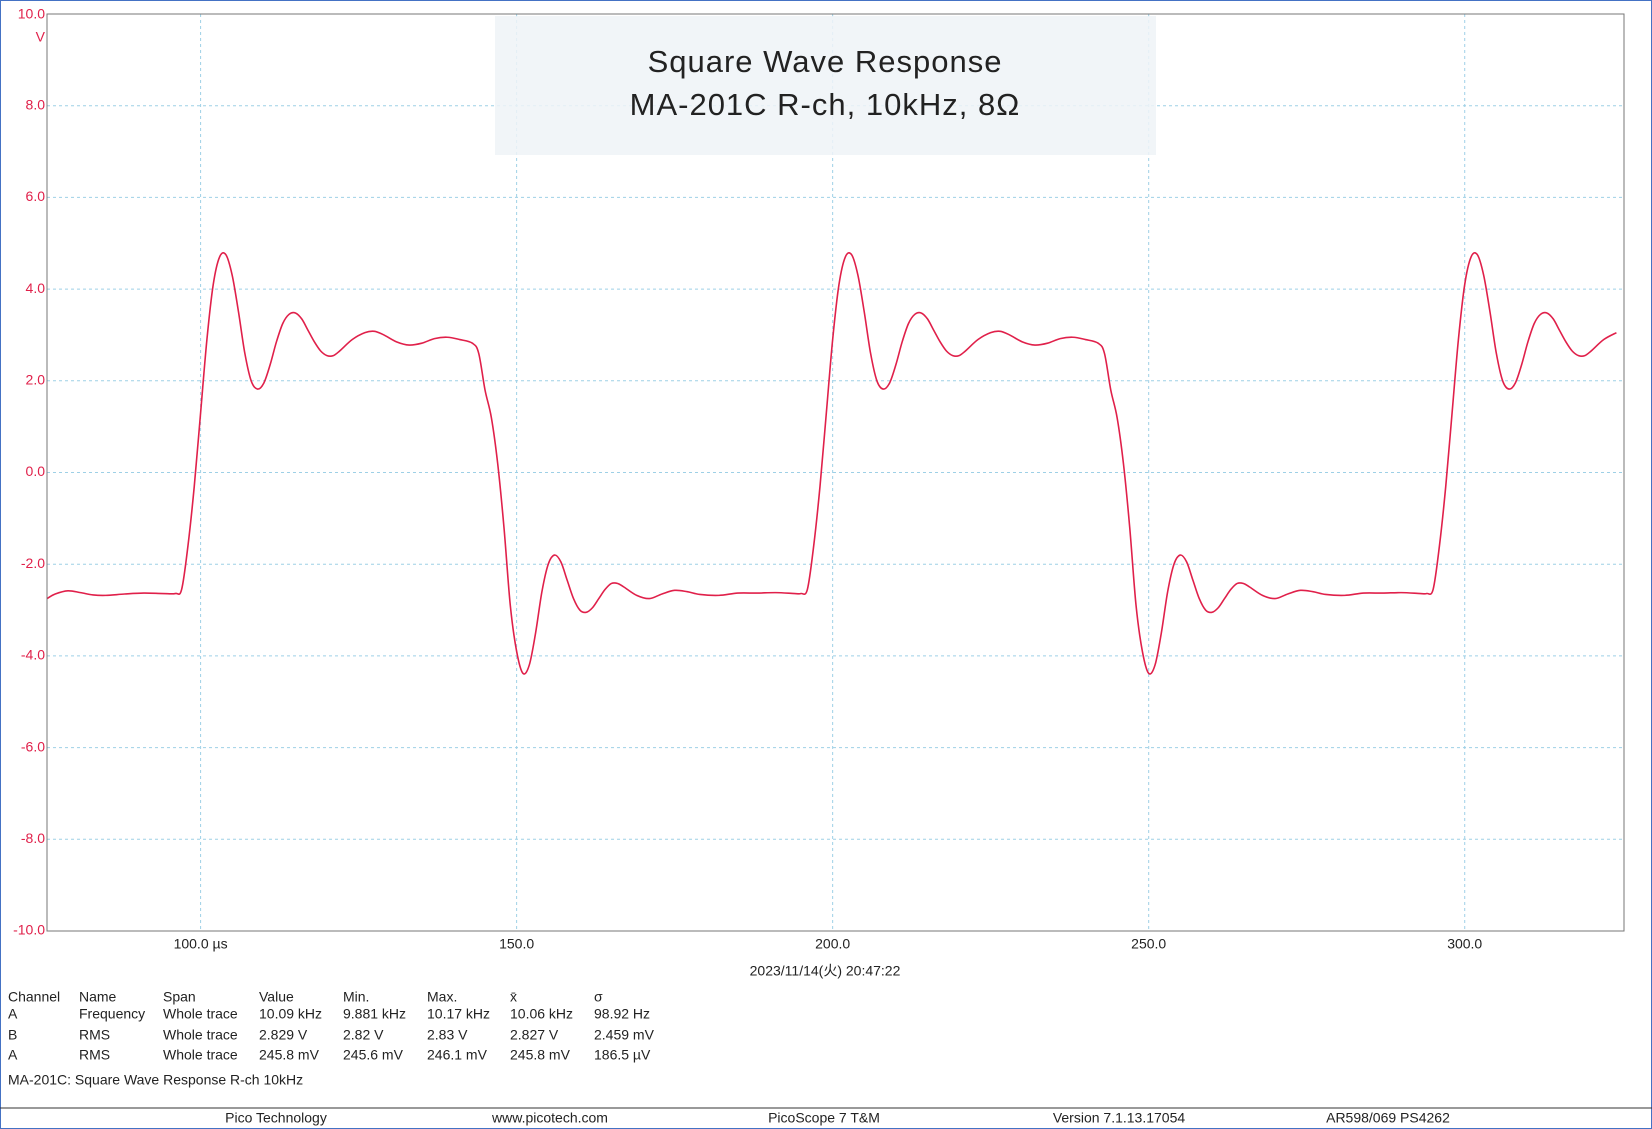  What do you see at coordinates (29, 930) in the screenshot?
I see `y-tick-label: -10.0` at bounding box center [29, 930].